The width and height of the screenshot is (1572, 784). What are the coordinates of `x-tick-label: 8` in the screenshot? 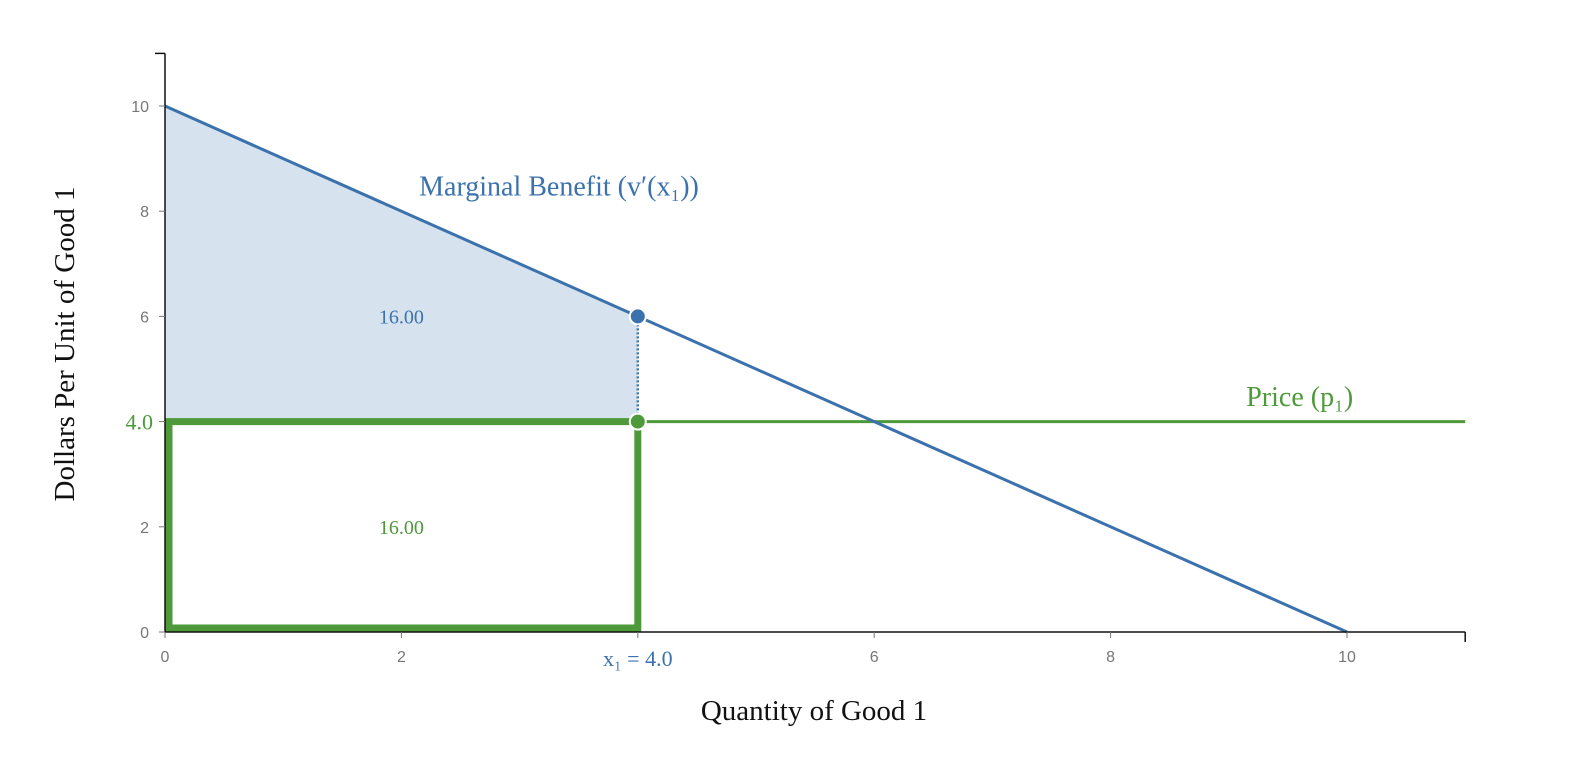 It's located at (1110, 657).